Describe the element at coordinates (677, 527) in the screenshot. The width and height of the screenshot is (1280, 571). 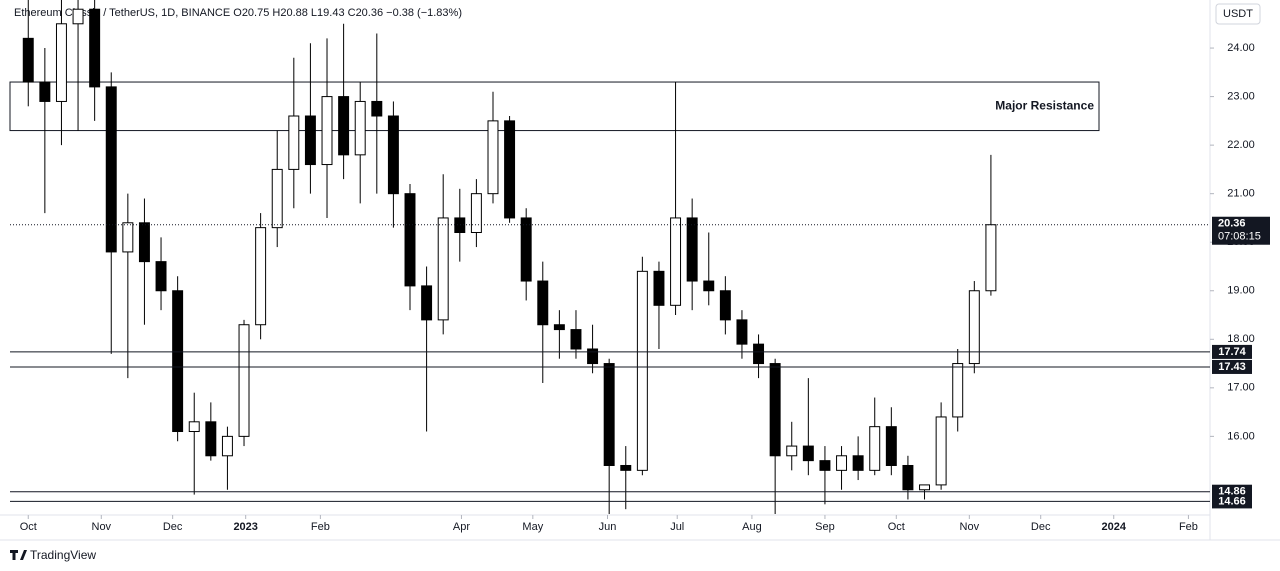
I see `x-tick-label: Jul` at that location.